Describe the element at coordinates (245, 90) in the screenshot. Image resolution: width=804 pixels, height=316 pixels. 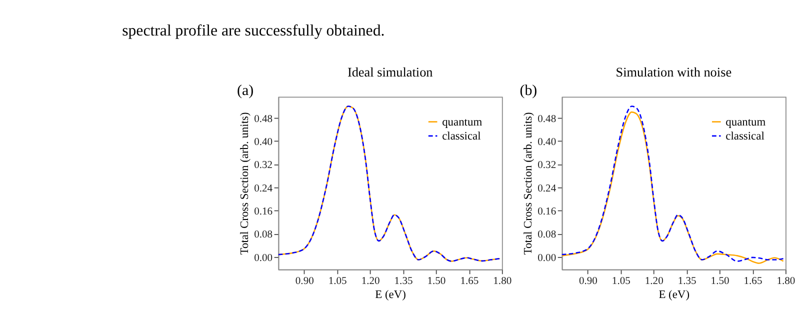
I see `text: (a)` at that location.